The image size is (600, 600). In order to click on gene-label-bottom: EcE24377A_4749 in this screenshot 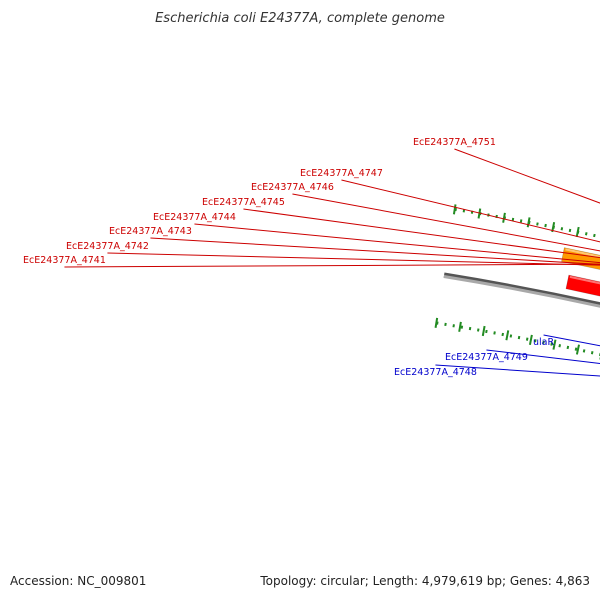, I will do `click(486, 357)`.